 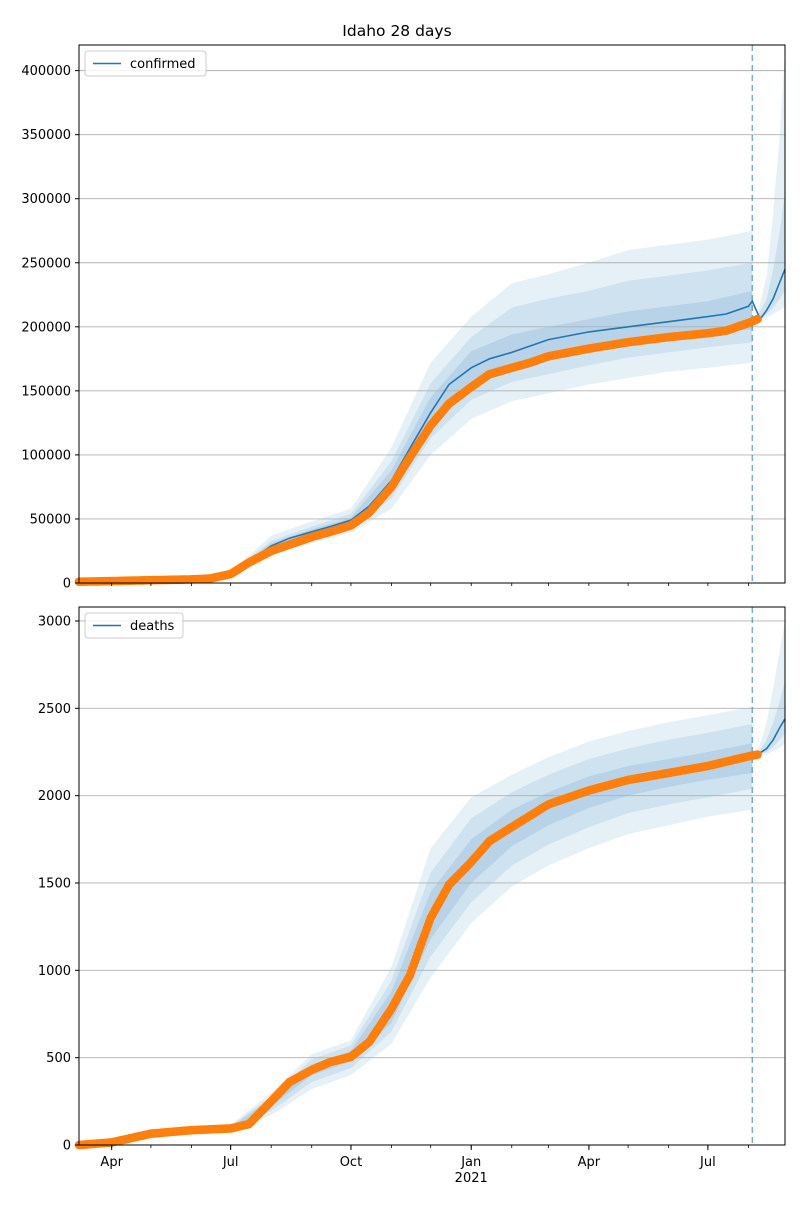 What do you see at coordinates (163, 64) in the screenshot?
I see `legend-label-confirmed: confirmed` at bounding box center [163, 64].